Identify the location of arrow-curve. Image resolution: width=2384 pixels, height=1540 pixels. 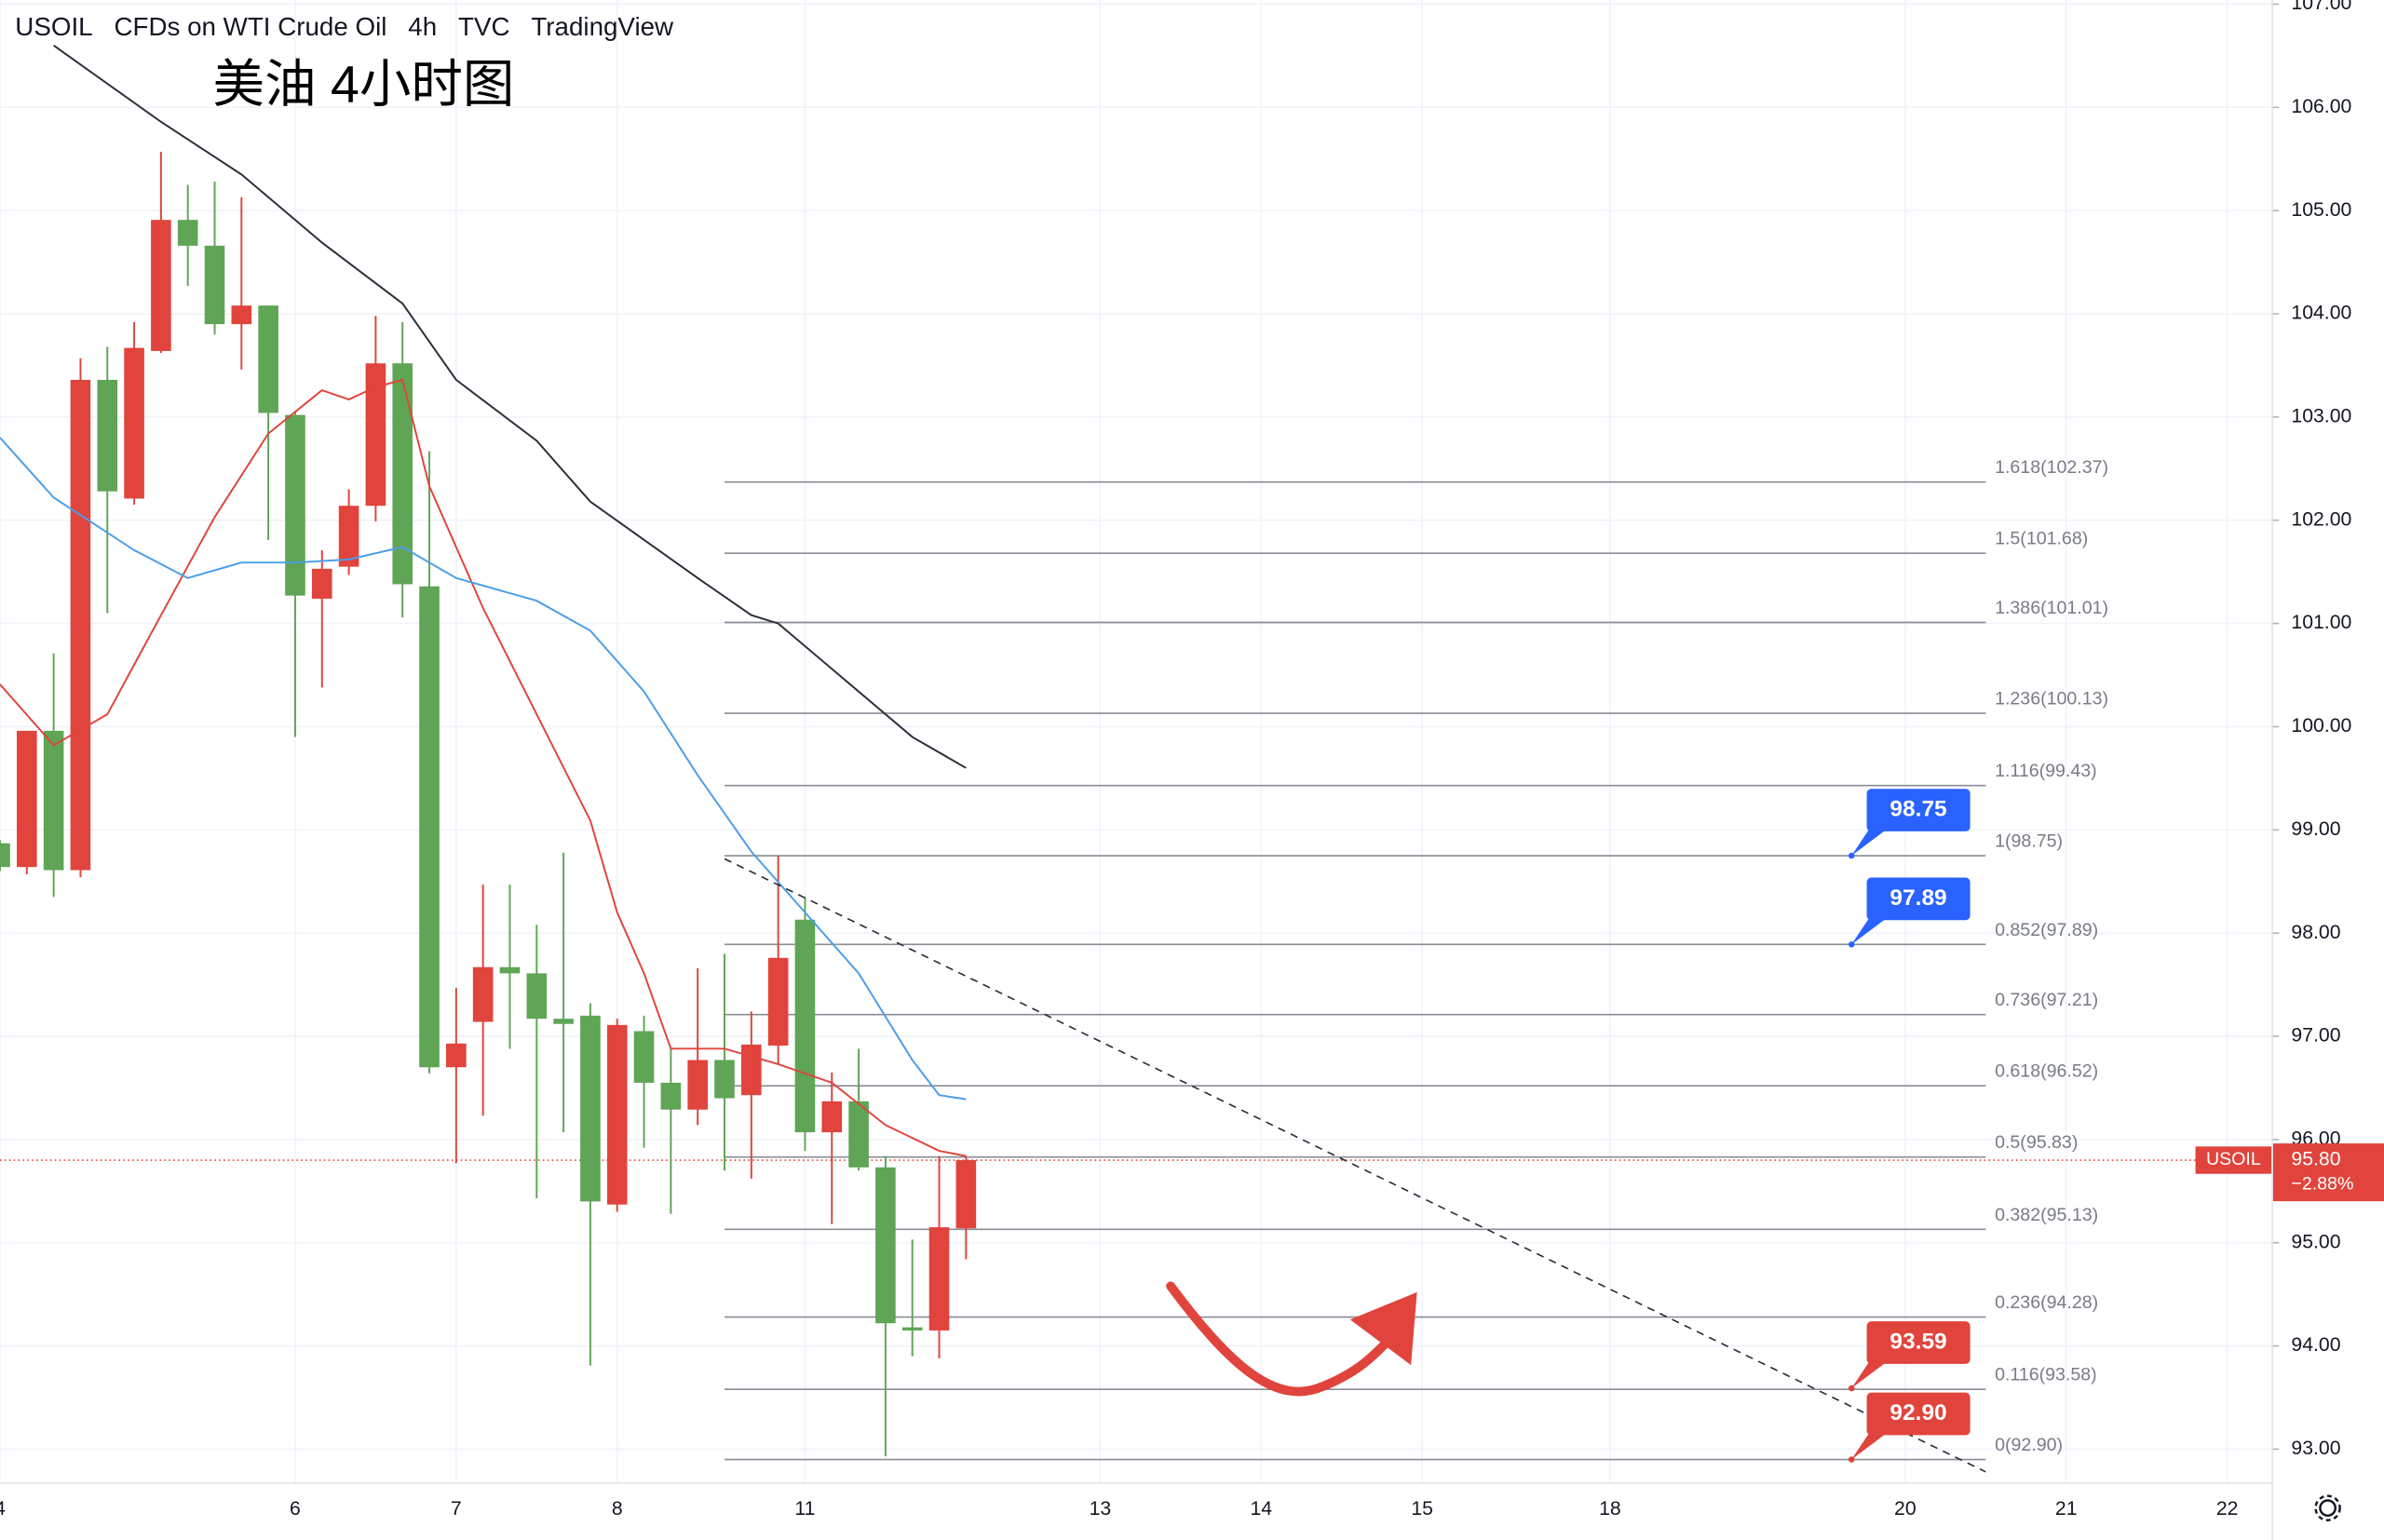
(1281, 1339).